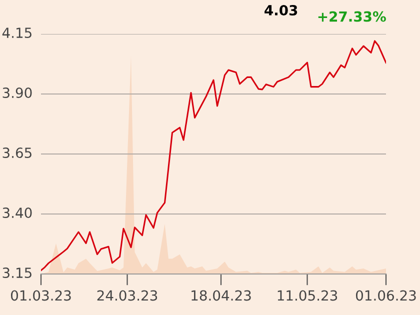  I want to click on x-tick-label: 11.05.23, so click(308, 295).